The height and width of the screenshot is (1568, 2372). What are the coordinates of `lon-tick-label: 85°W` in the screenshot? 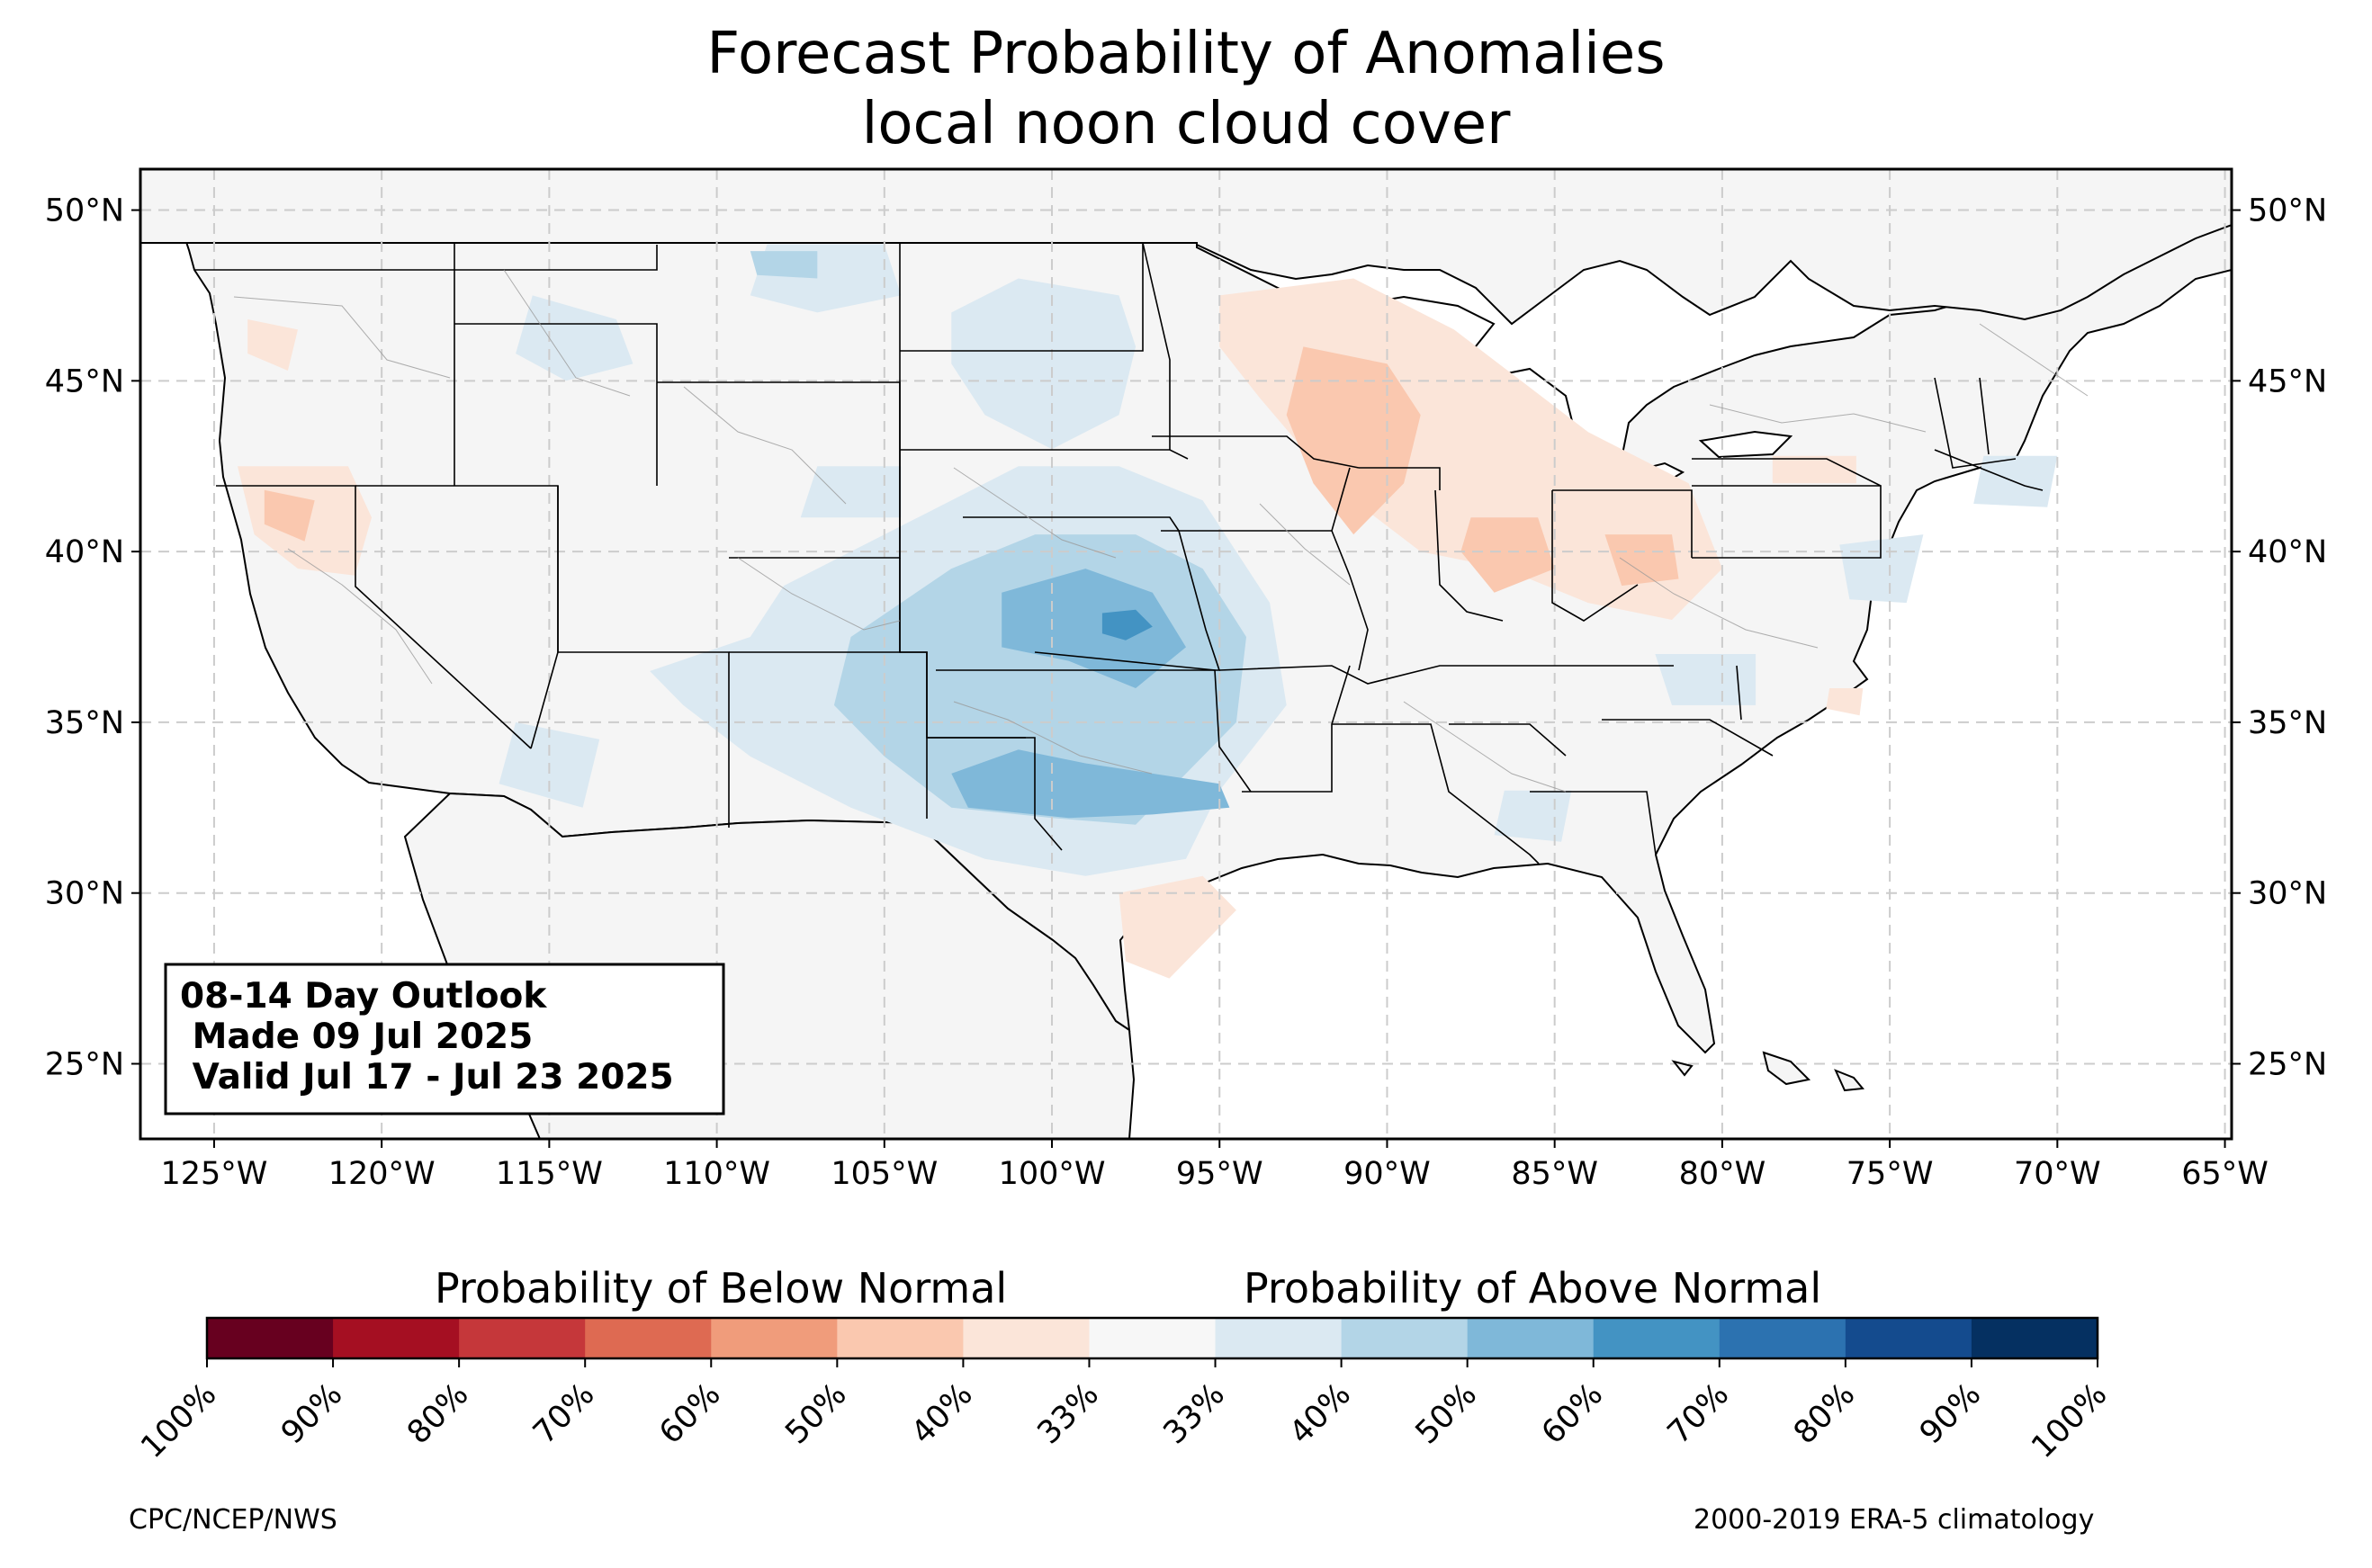 It's located at (1554, 1174).